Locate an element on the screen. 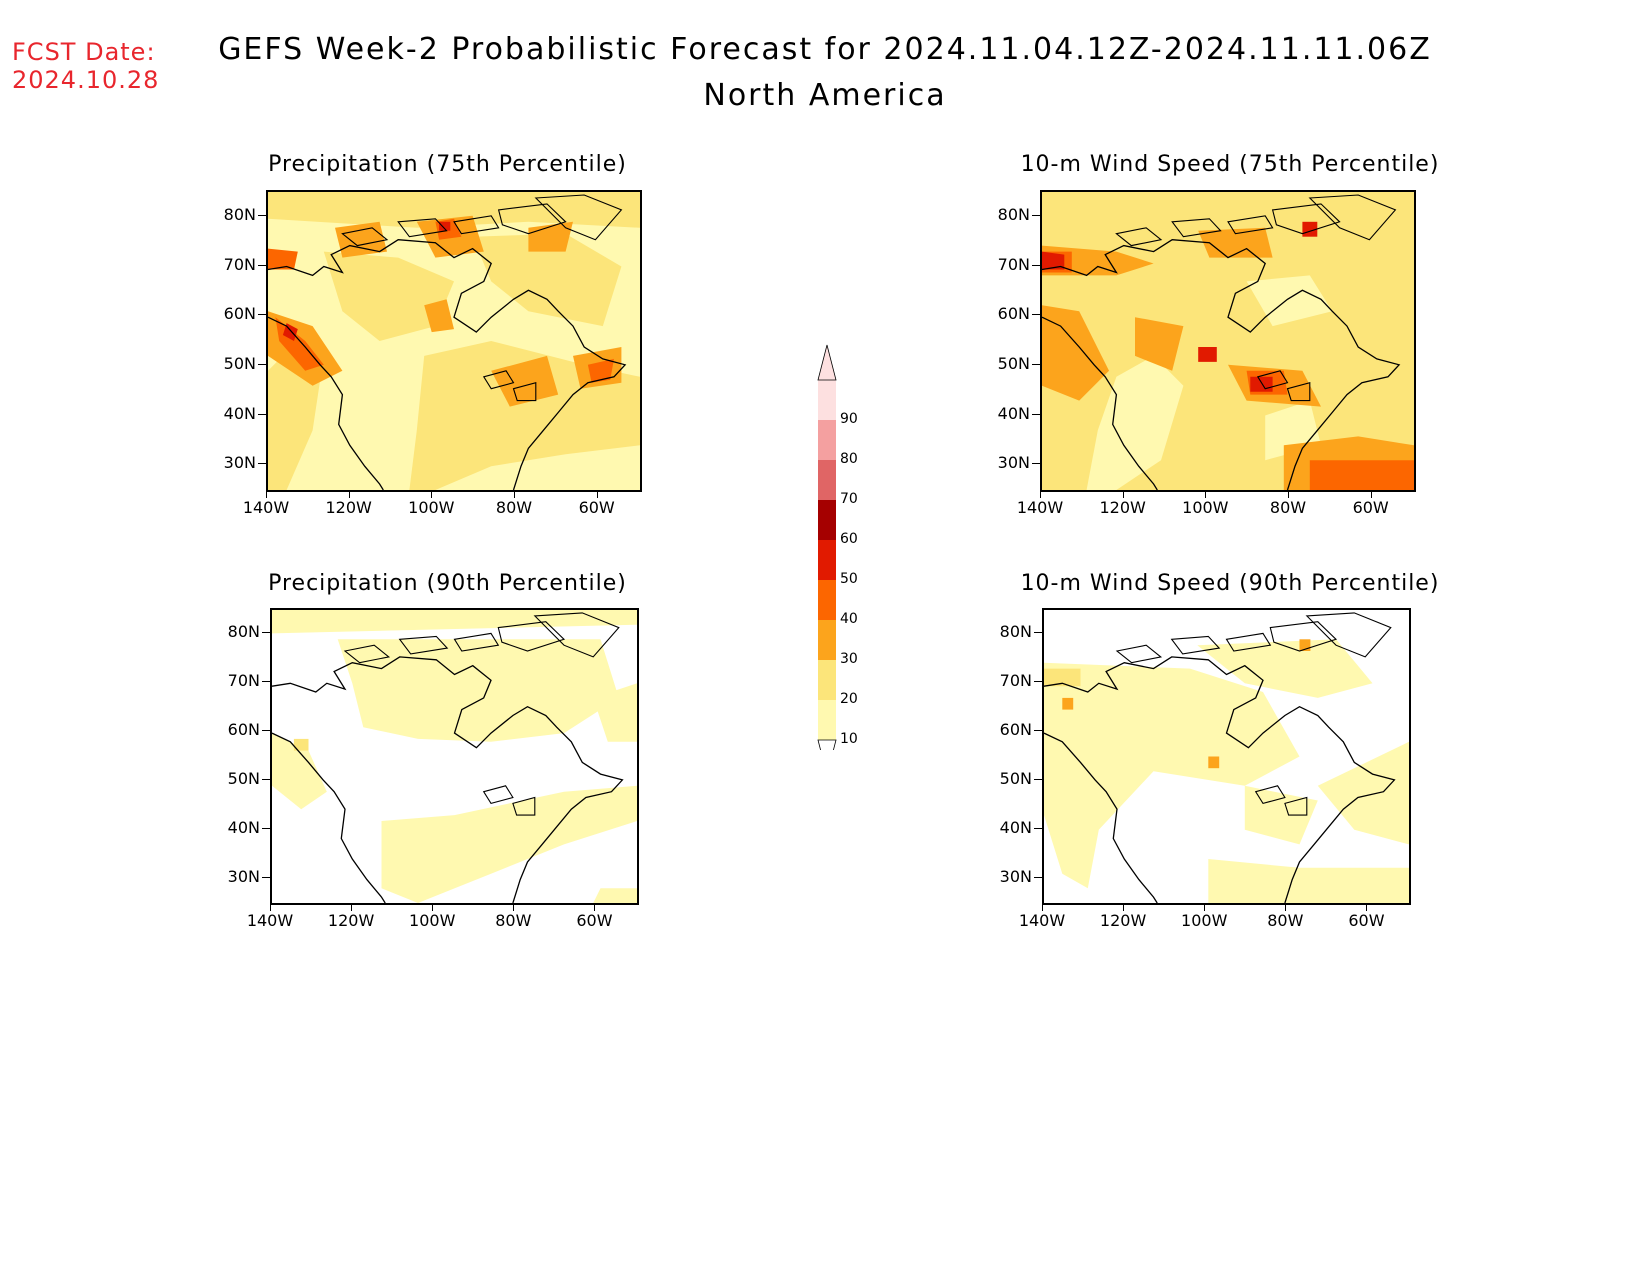 The width and height of the screenshot is (1650, 1275). lon-tick-label: 60W is located at coordinates (1370, 507).